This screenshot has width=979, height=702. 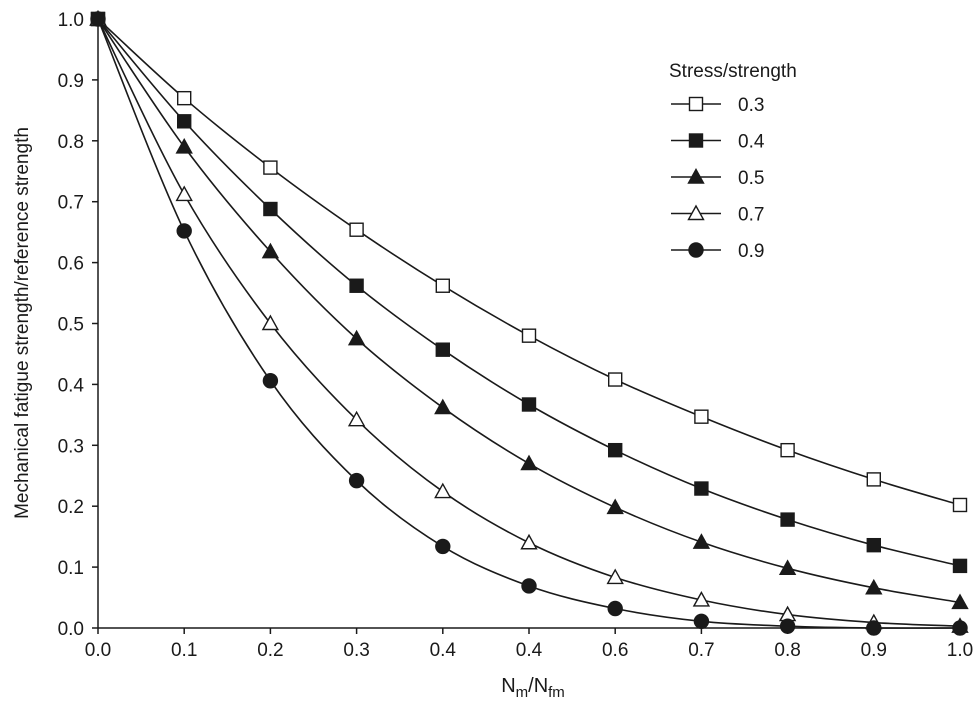 I want to click on x-tick-label: 1.0, so click(x=960, y=650).